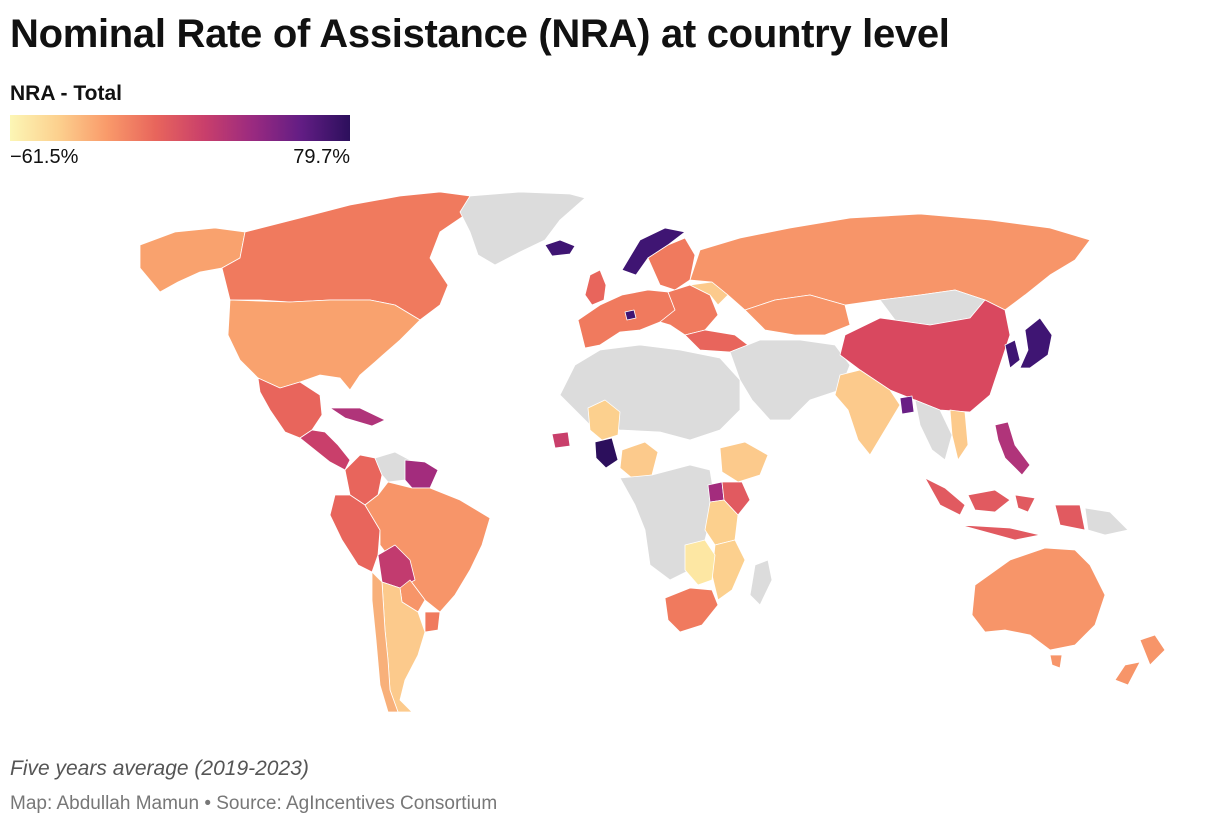 This screenshot has height=828, width=1220. What do you see at coordinates (290, 408) in the screenshot?
I see `country-mexico` at bounding box center [290, 408].